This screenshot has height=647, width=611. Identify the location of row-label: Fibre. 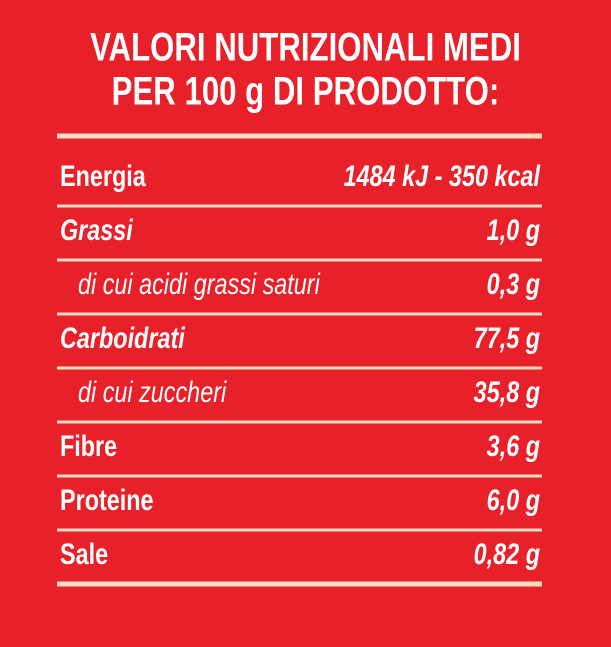
(88, 445).